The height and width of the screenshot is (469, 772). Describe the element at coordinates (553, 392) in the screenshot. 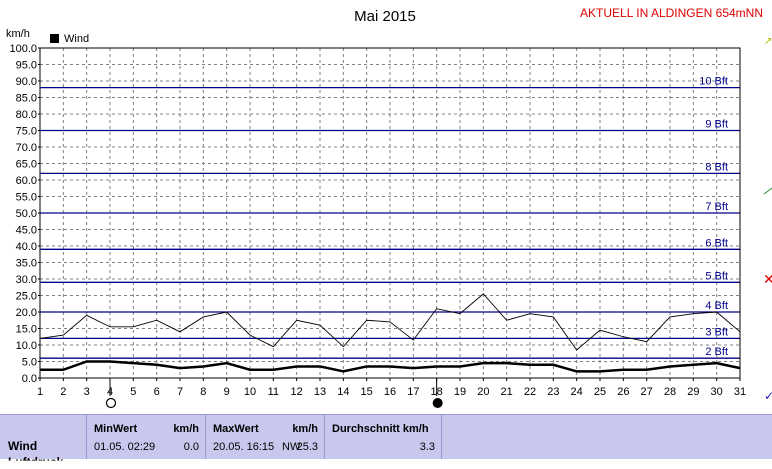

I see `x-tick-label: 23` at that location.